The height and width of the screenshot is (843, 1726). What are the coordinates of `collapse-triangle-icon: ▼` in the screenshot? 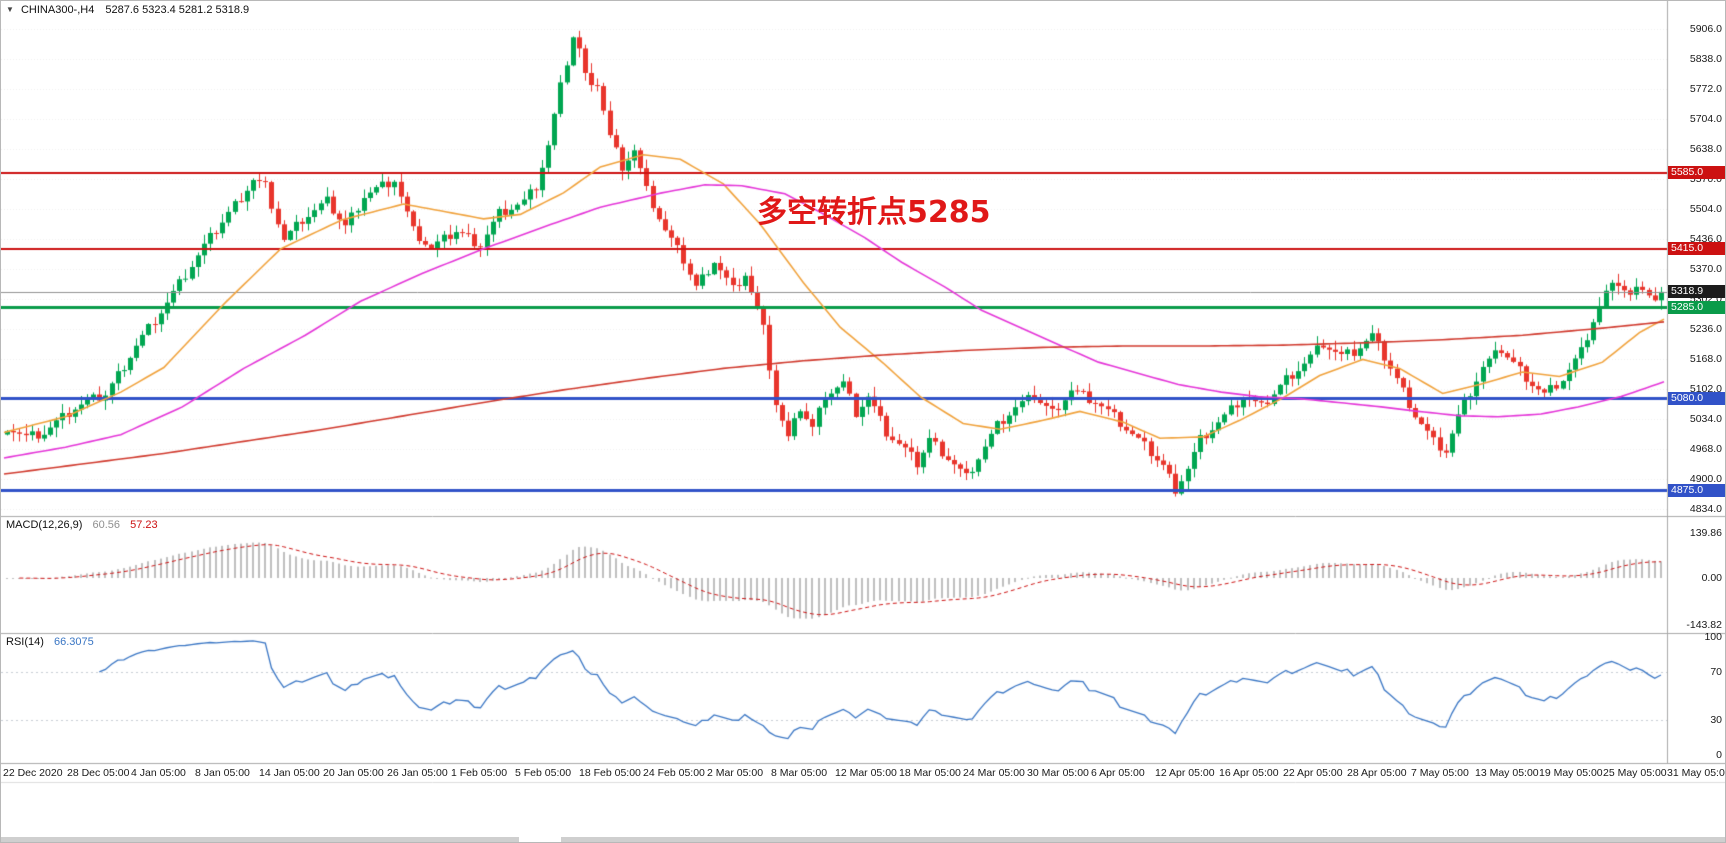 It's located at (10, 9).